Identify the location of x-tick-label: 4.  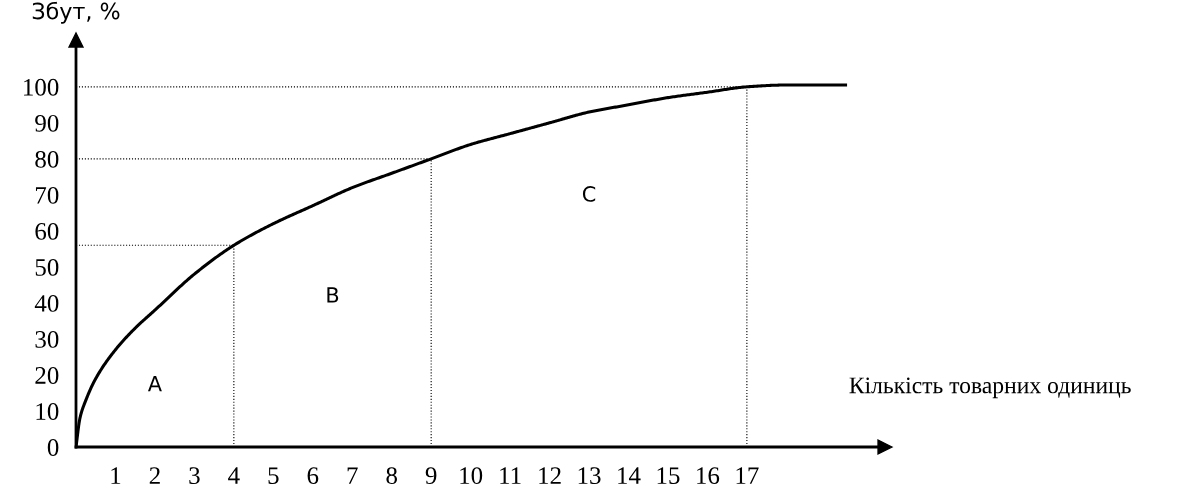
(234, 475).